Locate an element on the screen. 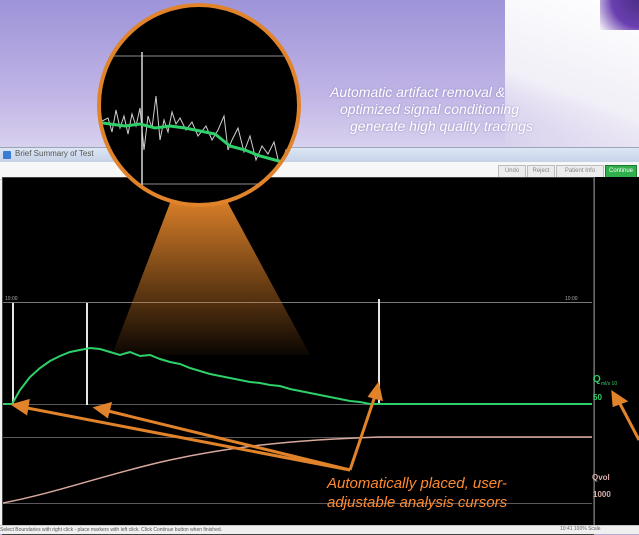 This screenshot has height=535, width=639. upper-boundary-line is located at coordinates (297, 302).